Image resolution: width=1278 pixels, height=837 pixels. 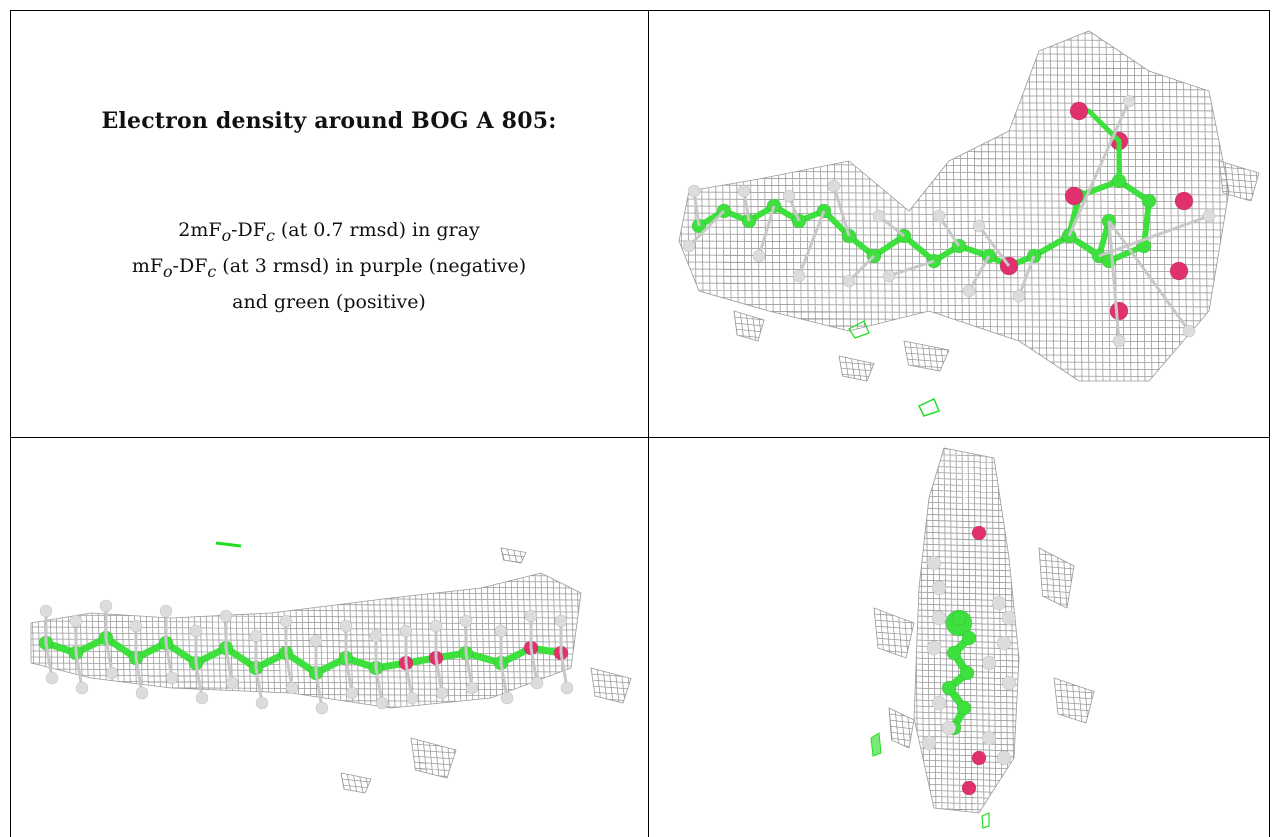 I want to click on legend-text: mF, so click(x=147, y=265).